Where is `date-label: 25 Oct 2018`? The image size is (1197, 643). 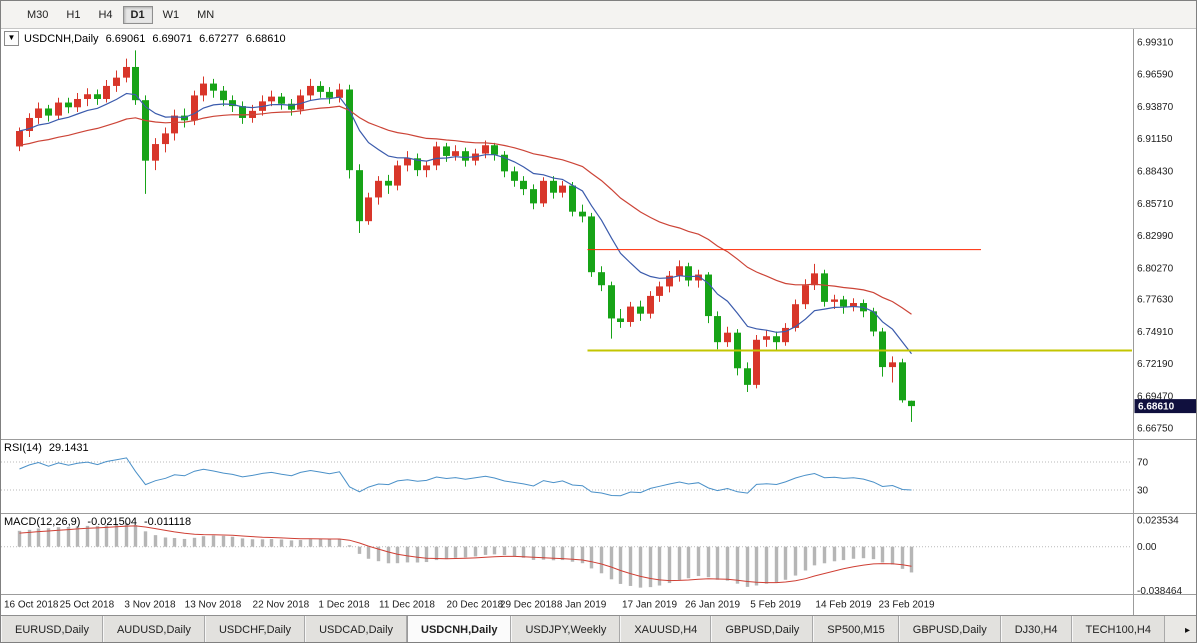
date-label: 25 Oct 2018 is located at coordinates (87, 605).